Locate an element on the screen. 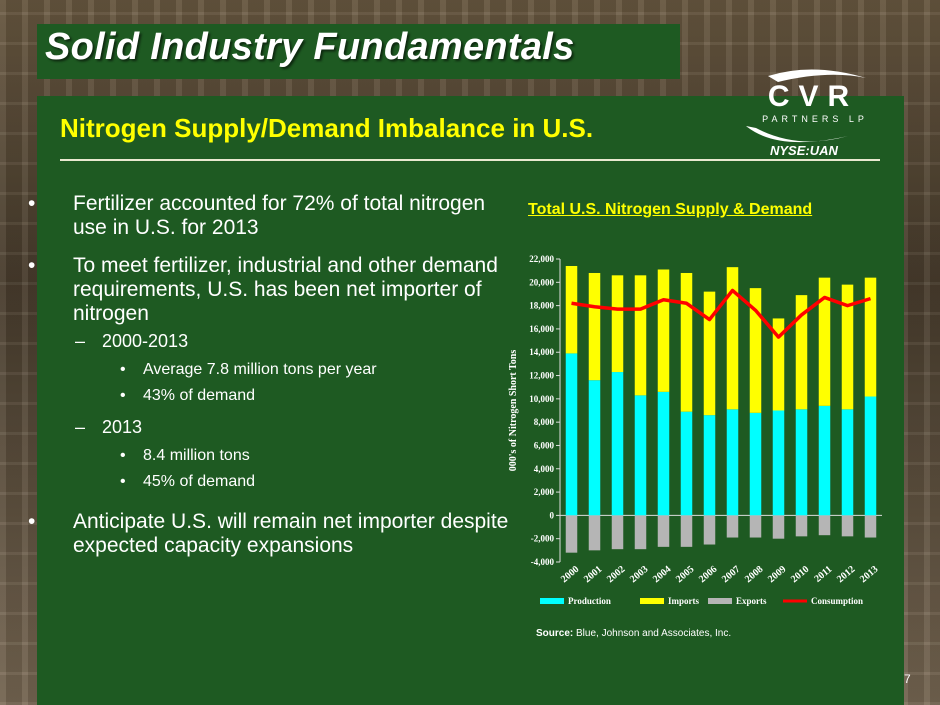  slide-subtitle: Nitrogen Supply/Demand Imbalance in U.S. is located at coordinates (327, 128).